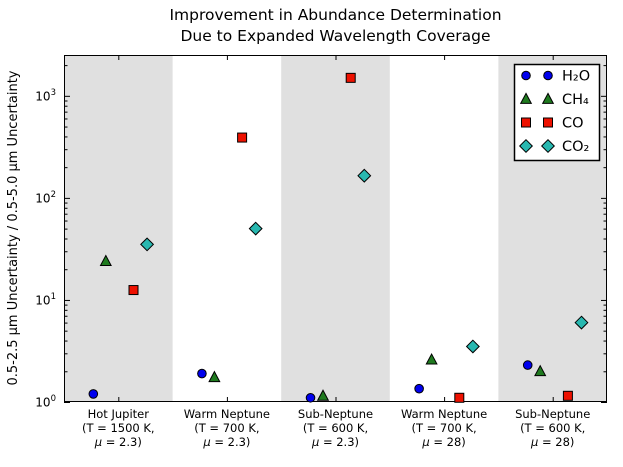 This screenshot has height=467, width=623. I want to click on legend-label: CO, so click(573, 124).